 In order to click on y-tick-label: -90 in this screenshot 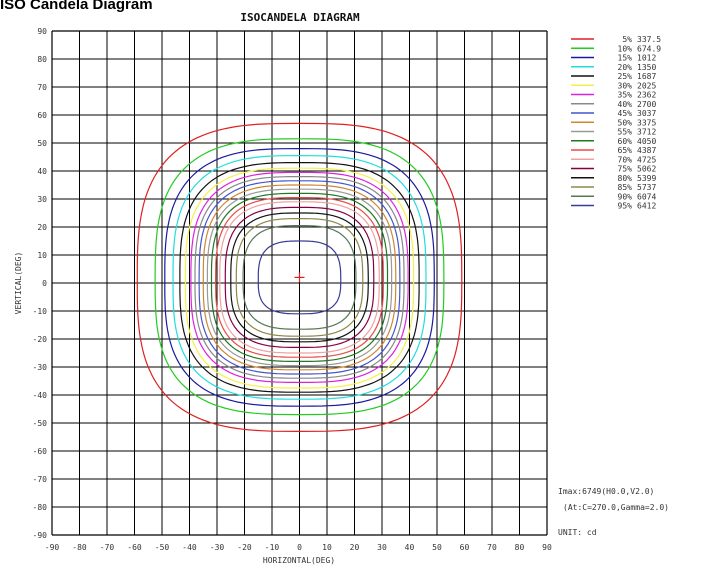, I will do `click(40, 535)`.